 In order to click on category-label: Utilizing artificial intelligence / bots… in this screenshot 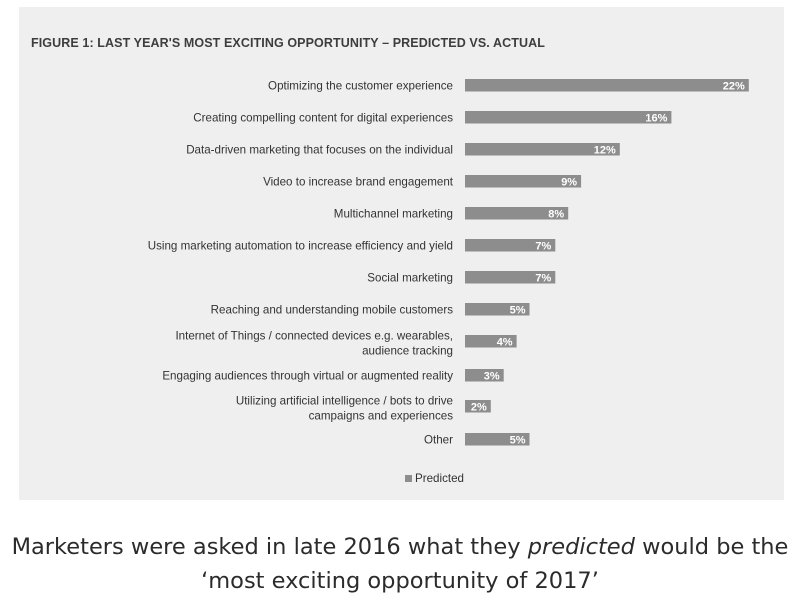, I will do `click(344, 408)`.